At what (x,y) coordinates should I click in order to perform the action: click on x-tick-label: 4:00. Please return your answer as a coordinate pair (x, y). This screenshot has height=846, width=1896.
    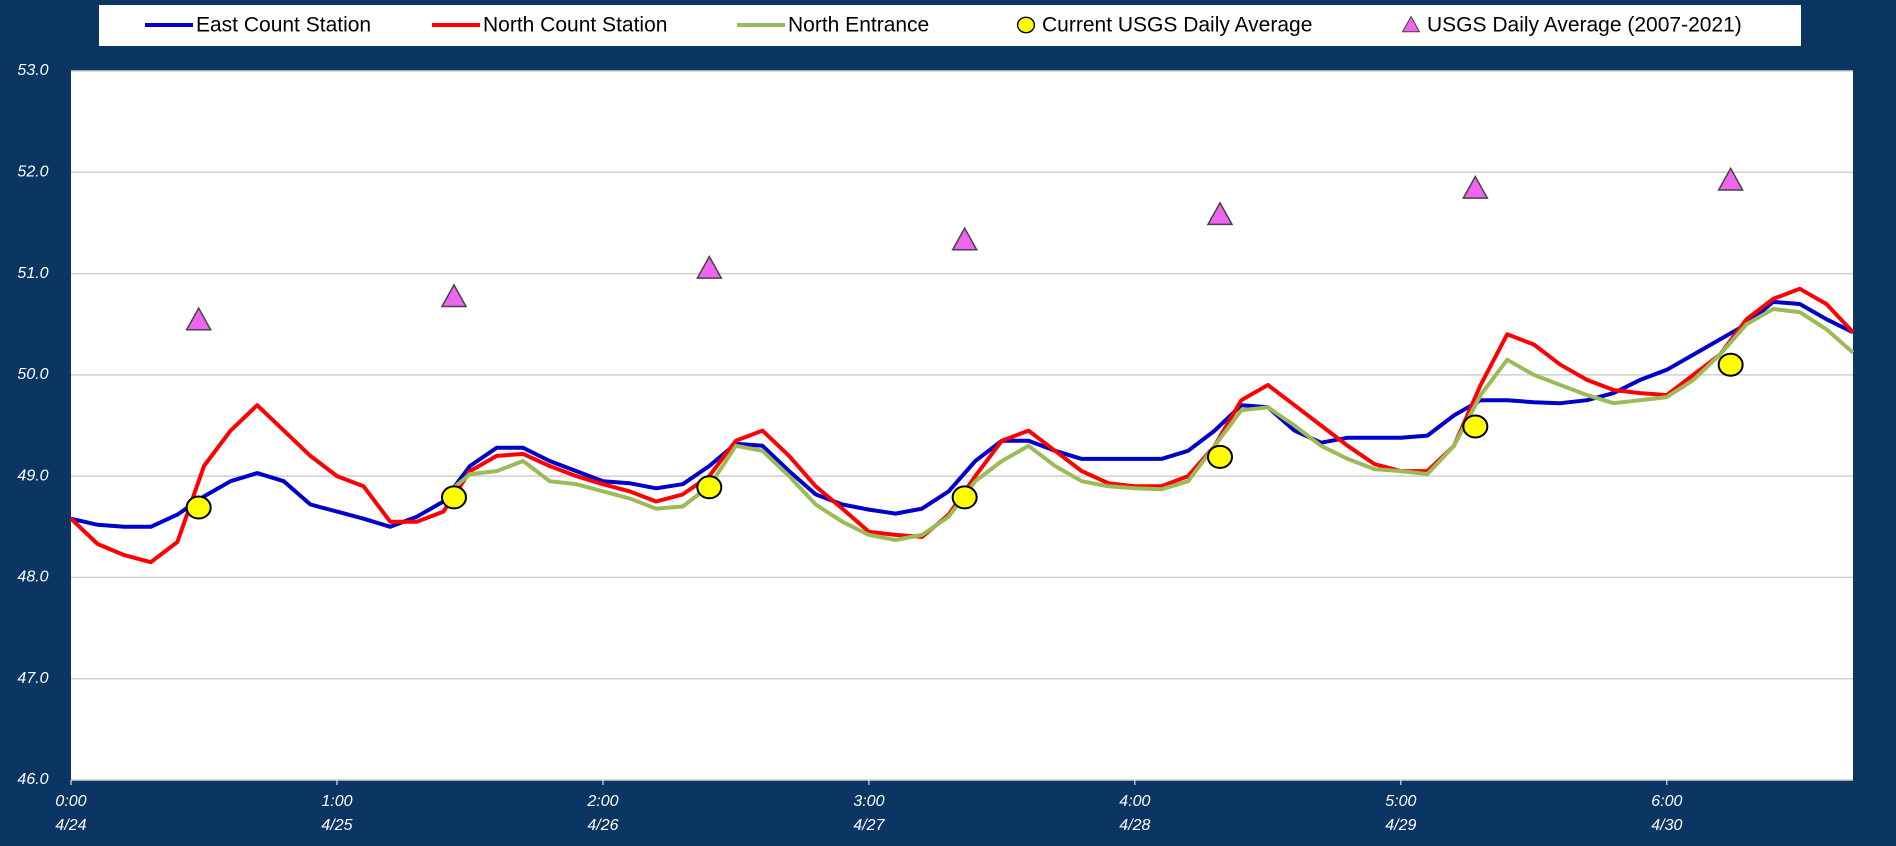
    Looking at the image, I should click on (1134, 801).